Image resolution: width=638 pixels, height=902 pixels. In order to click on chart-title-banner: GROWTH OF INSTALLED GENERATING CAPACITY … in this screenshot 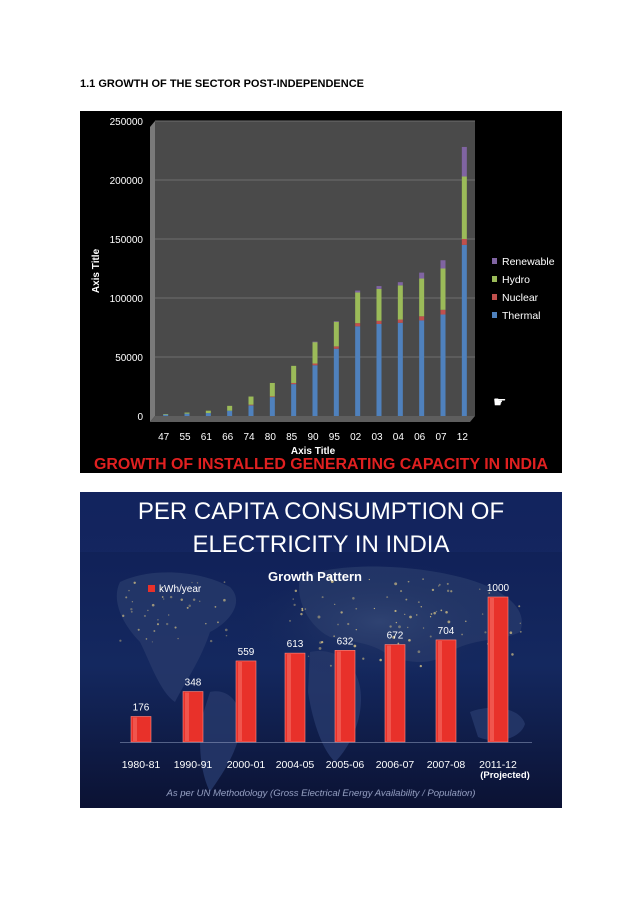, I will do `click(321, 464)`.